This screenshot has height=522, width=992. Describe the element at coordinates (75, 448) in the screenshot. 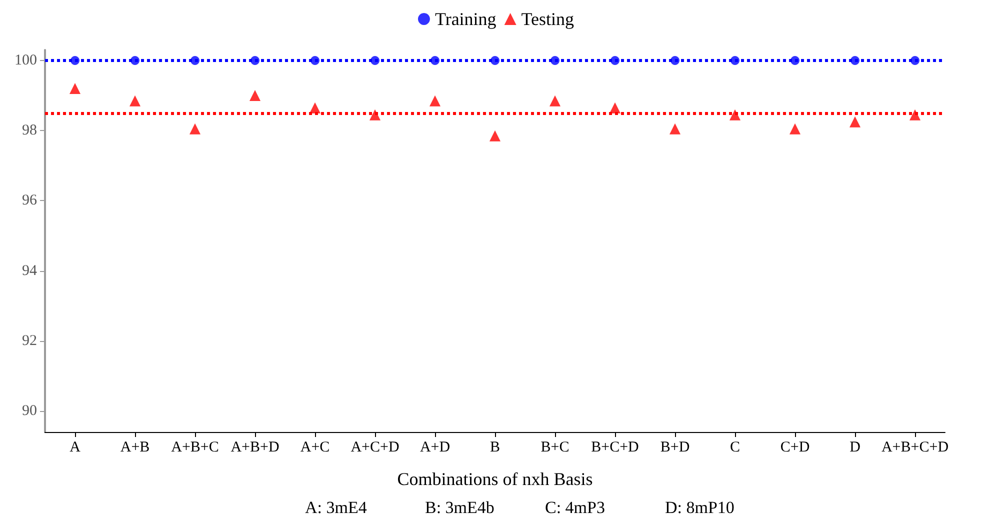

I see `x-tick-label: A` at that location.